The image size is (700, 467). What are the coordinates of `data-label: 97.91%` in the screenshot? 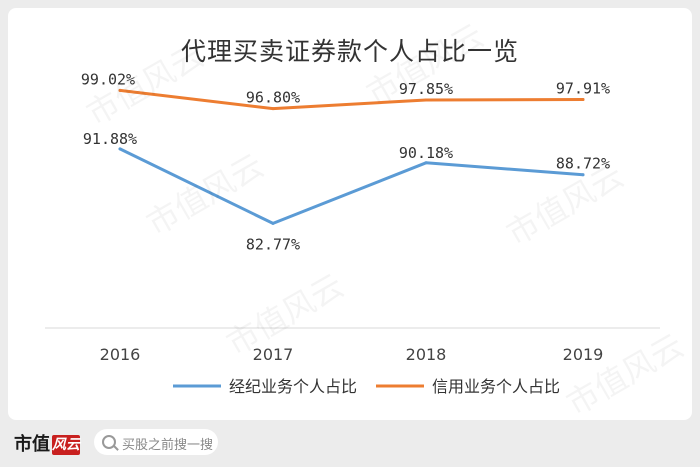 It's located at (583, 89).